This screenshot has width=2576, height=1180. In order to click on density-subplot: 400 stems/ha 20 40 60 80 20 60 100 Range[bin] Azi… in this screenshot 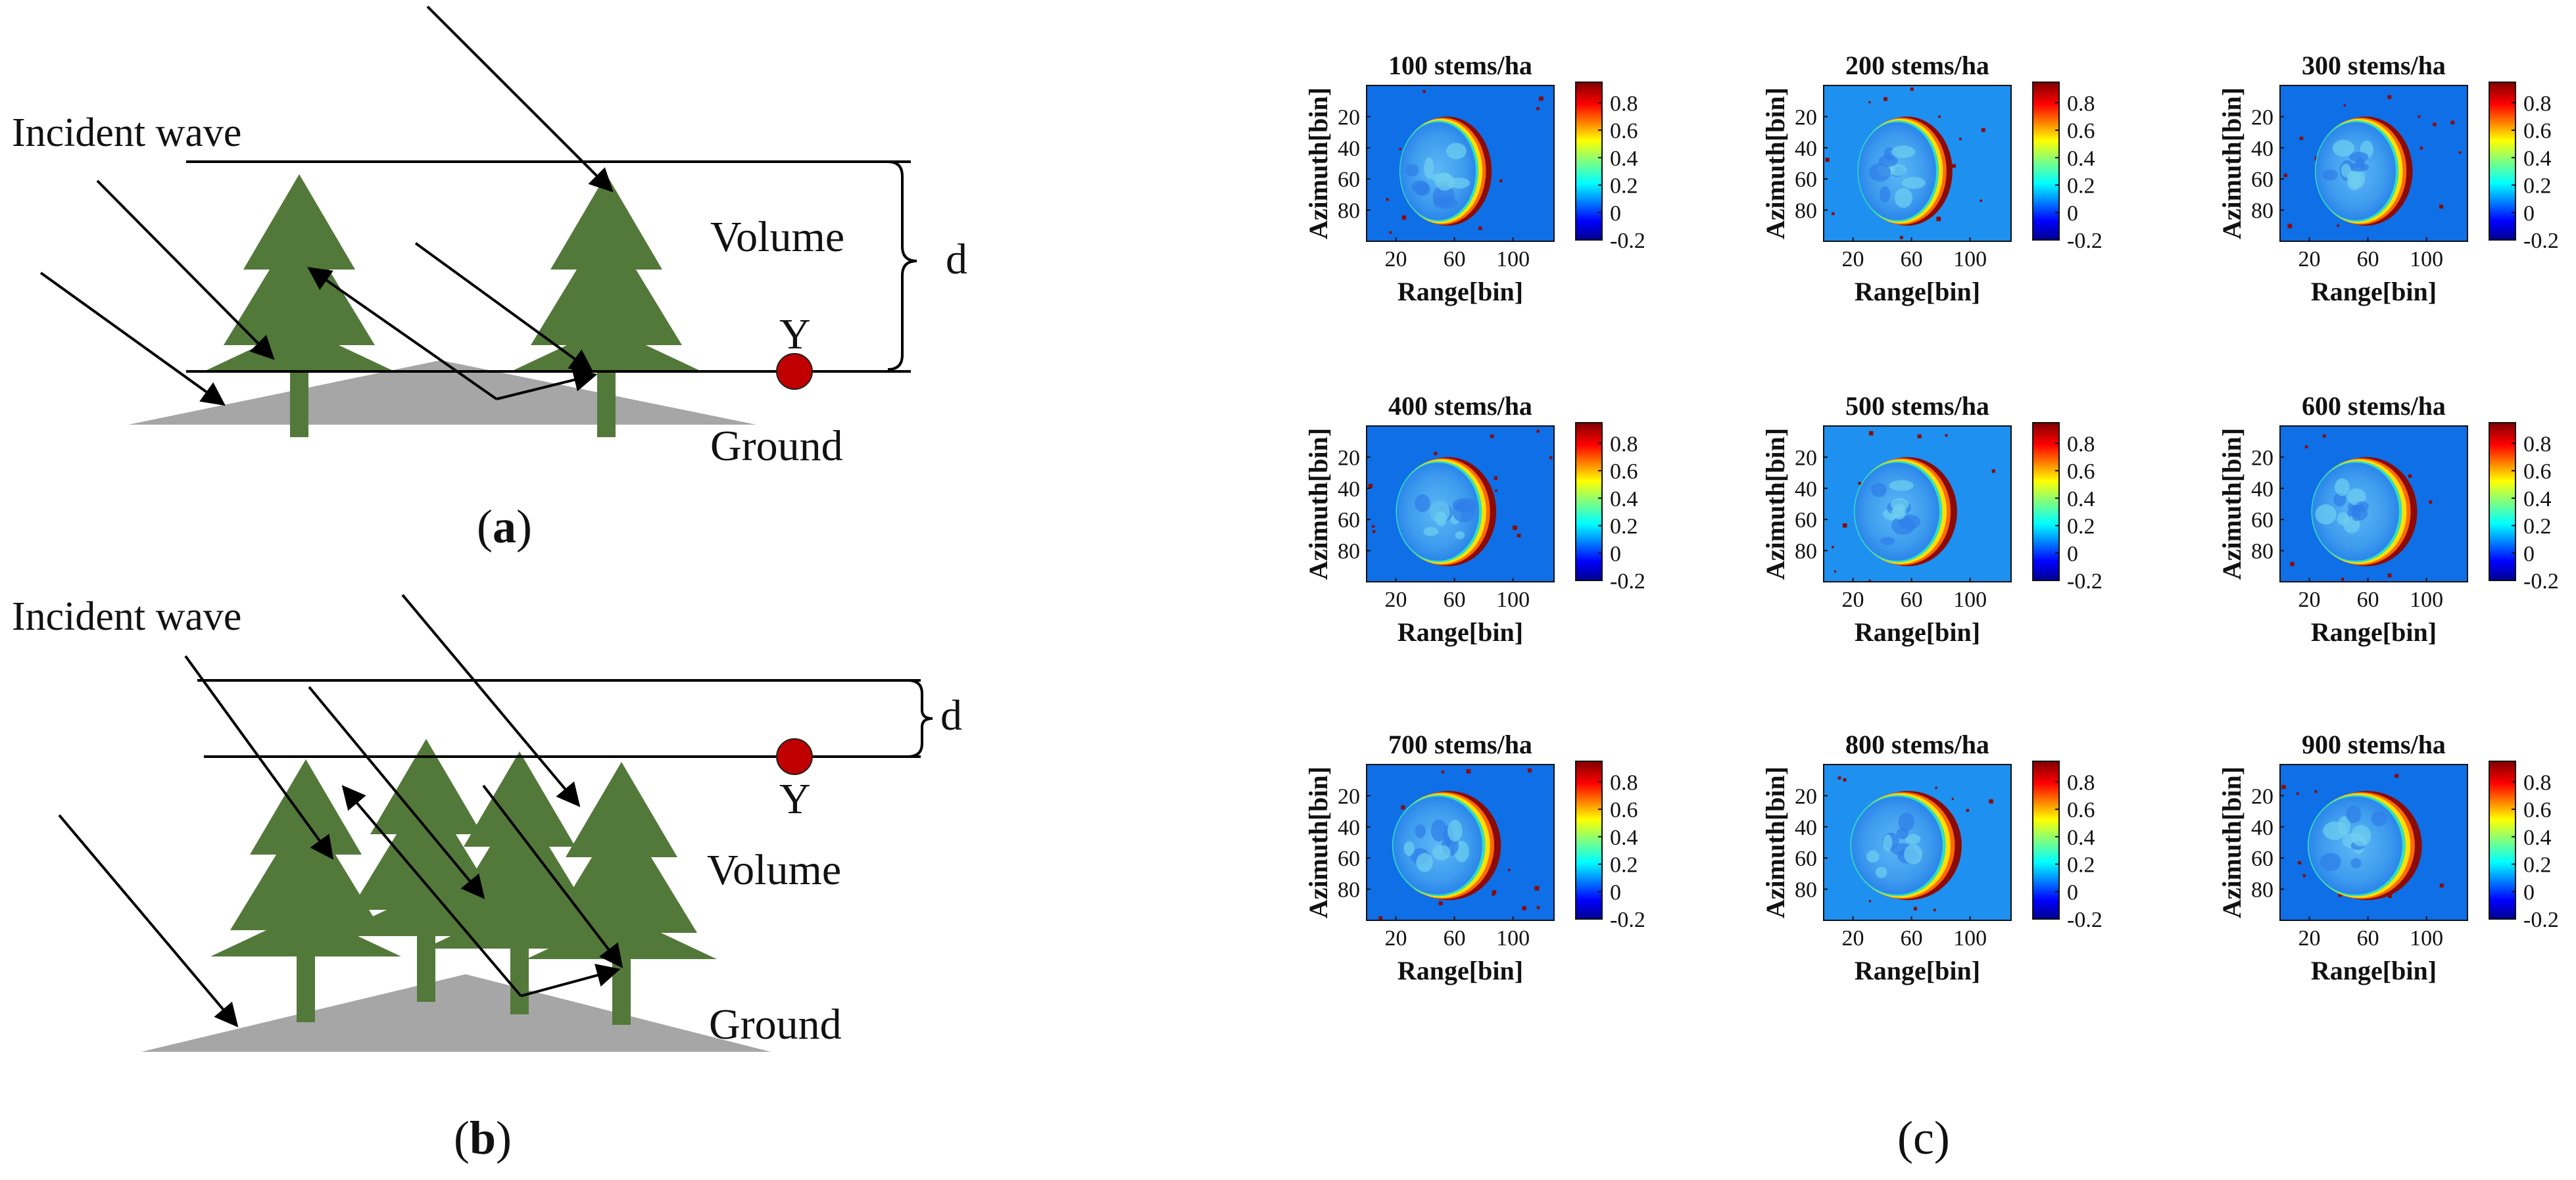, I will do `click(1474, 519)`.